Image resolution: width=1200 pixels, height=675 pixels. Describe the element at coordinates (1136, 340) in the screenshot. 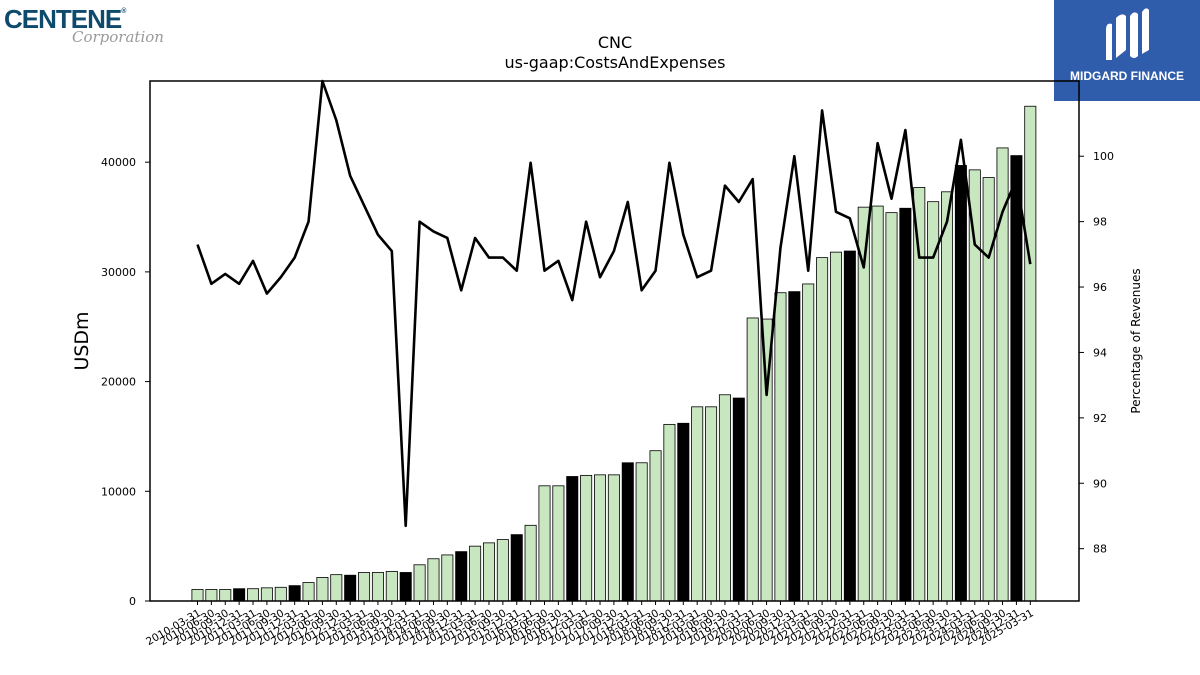

I see `y2-axis-label: Percentage of Revenues` at that location.